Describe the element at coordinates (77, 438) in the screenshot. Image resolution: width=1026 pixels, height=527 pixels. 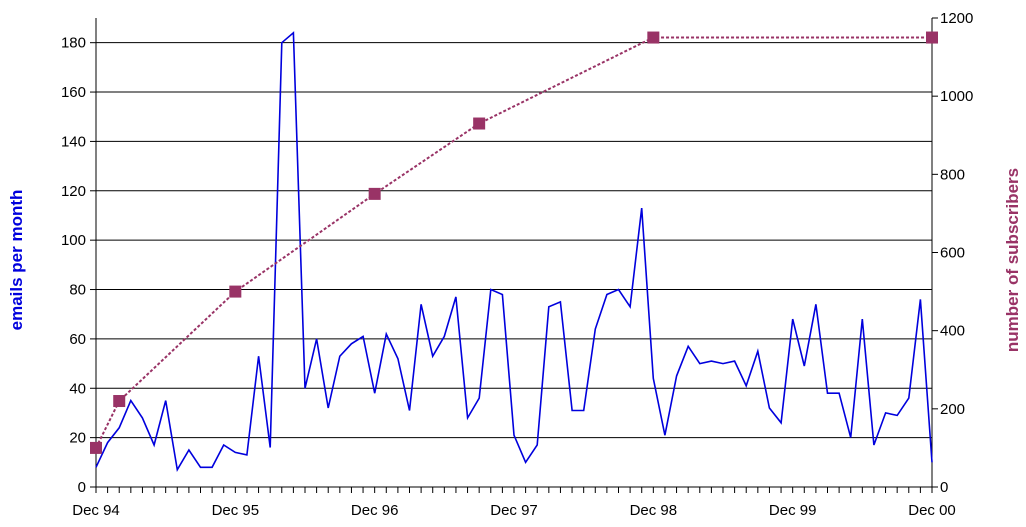
I see `left-tick-label: 20` at that location.